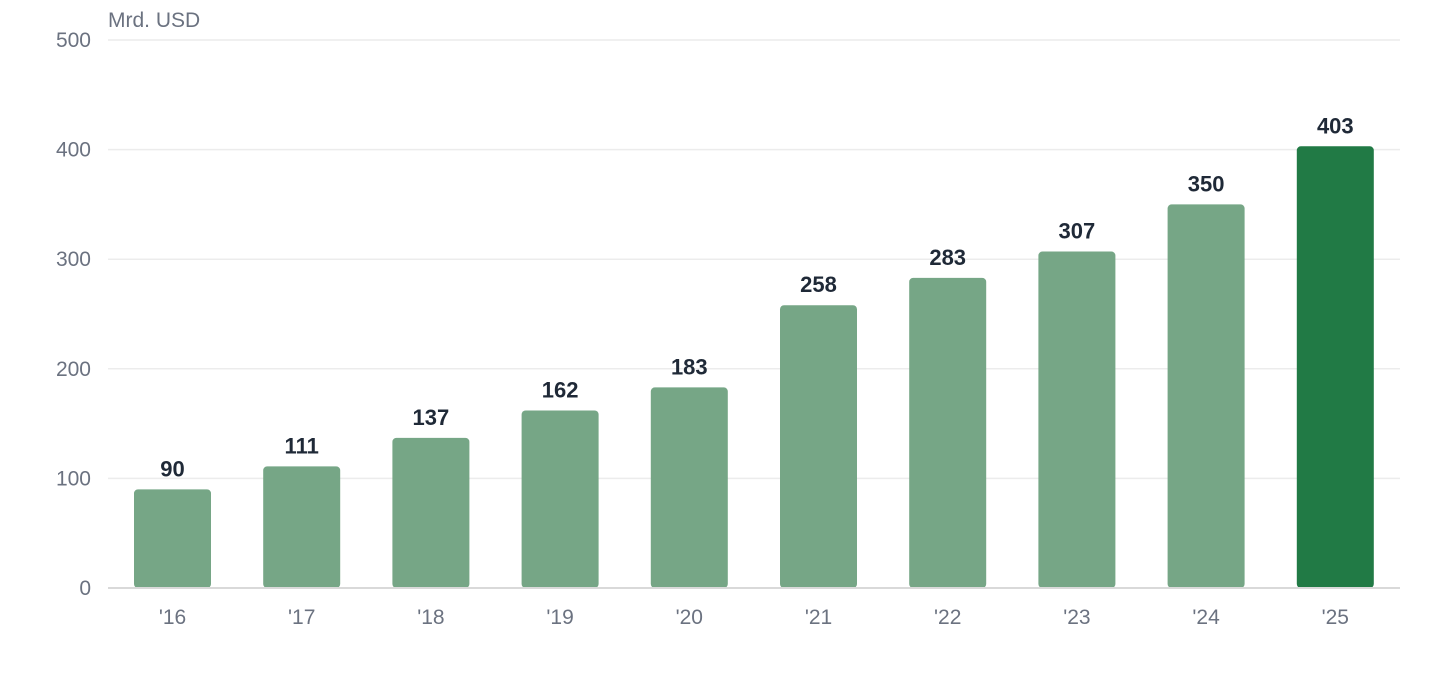 This screenshot has width=1440, height=680. What do you see at coordinates (73, 259) in the screenshot?
I see `y-tick-label: 300` at bounding box center [73, 259].